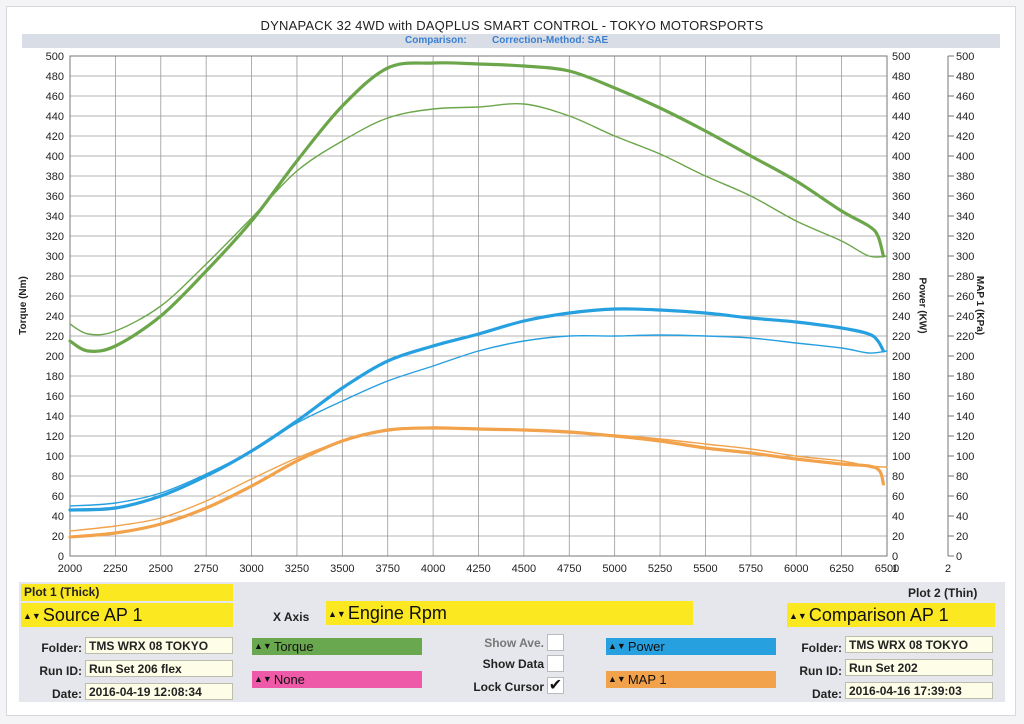 Image resolution: width=1024 pixels, height=724 pixels. I want to click on plot1-header: Plot 1 (Thick), so click(127, 592).